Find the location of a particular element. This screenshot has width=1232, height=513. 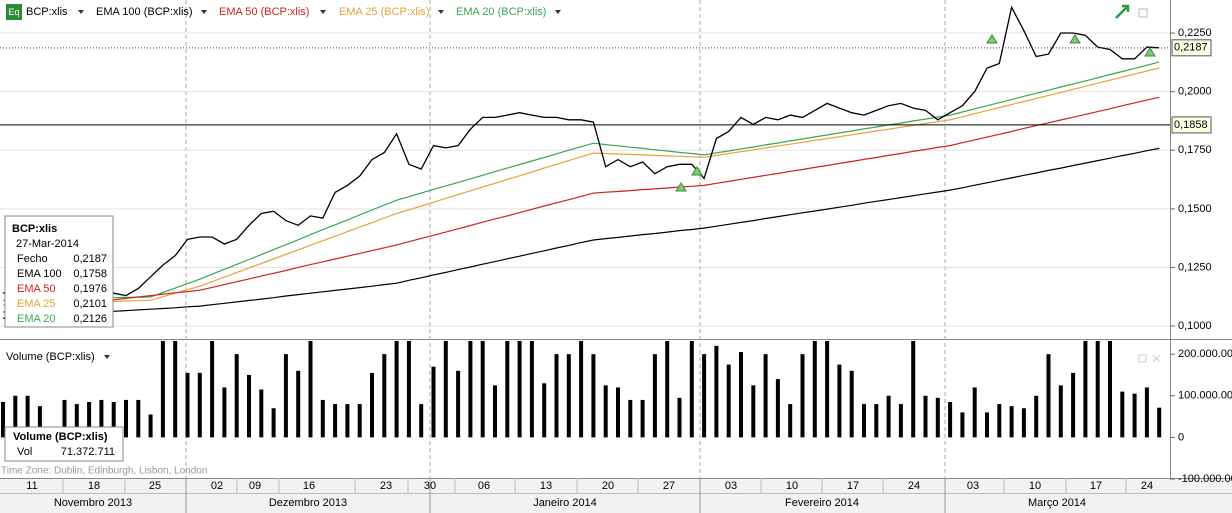

info-label: Vol is located at coordinates (24, 452).